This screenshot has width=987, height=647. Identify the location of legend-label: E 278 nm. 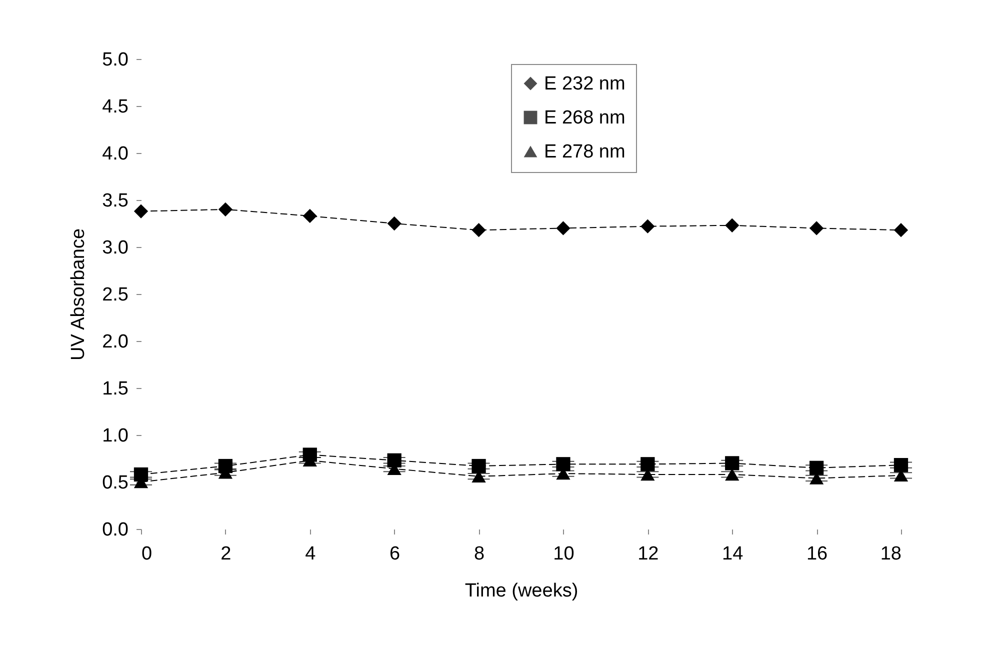
(585, 152).